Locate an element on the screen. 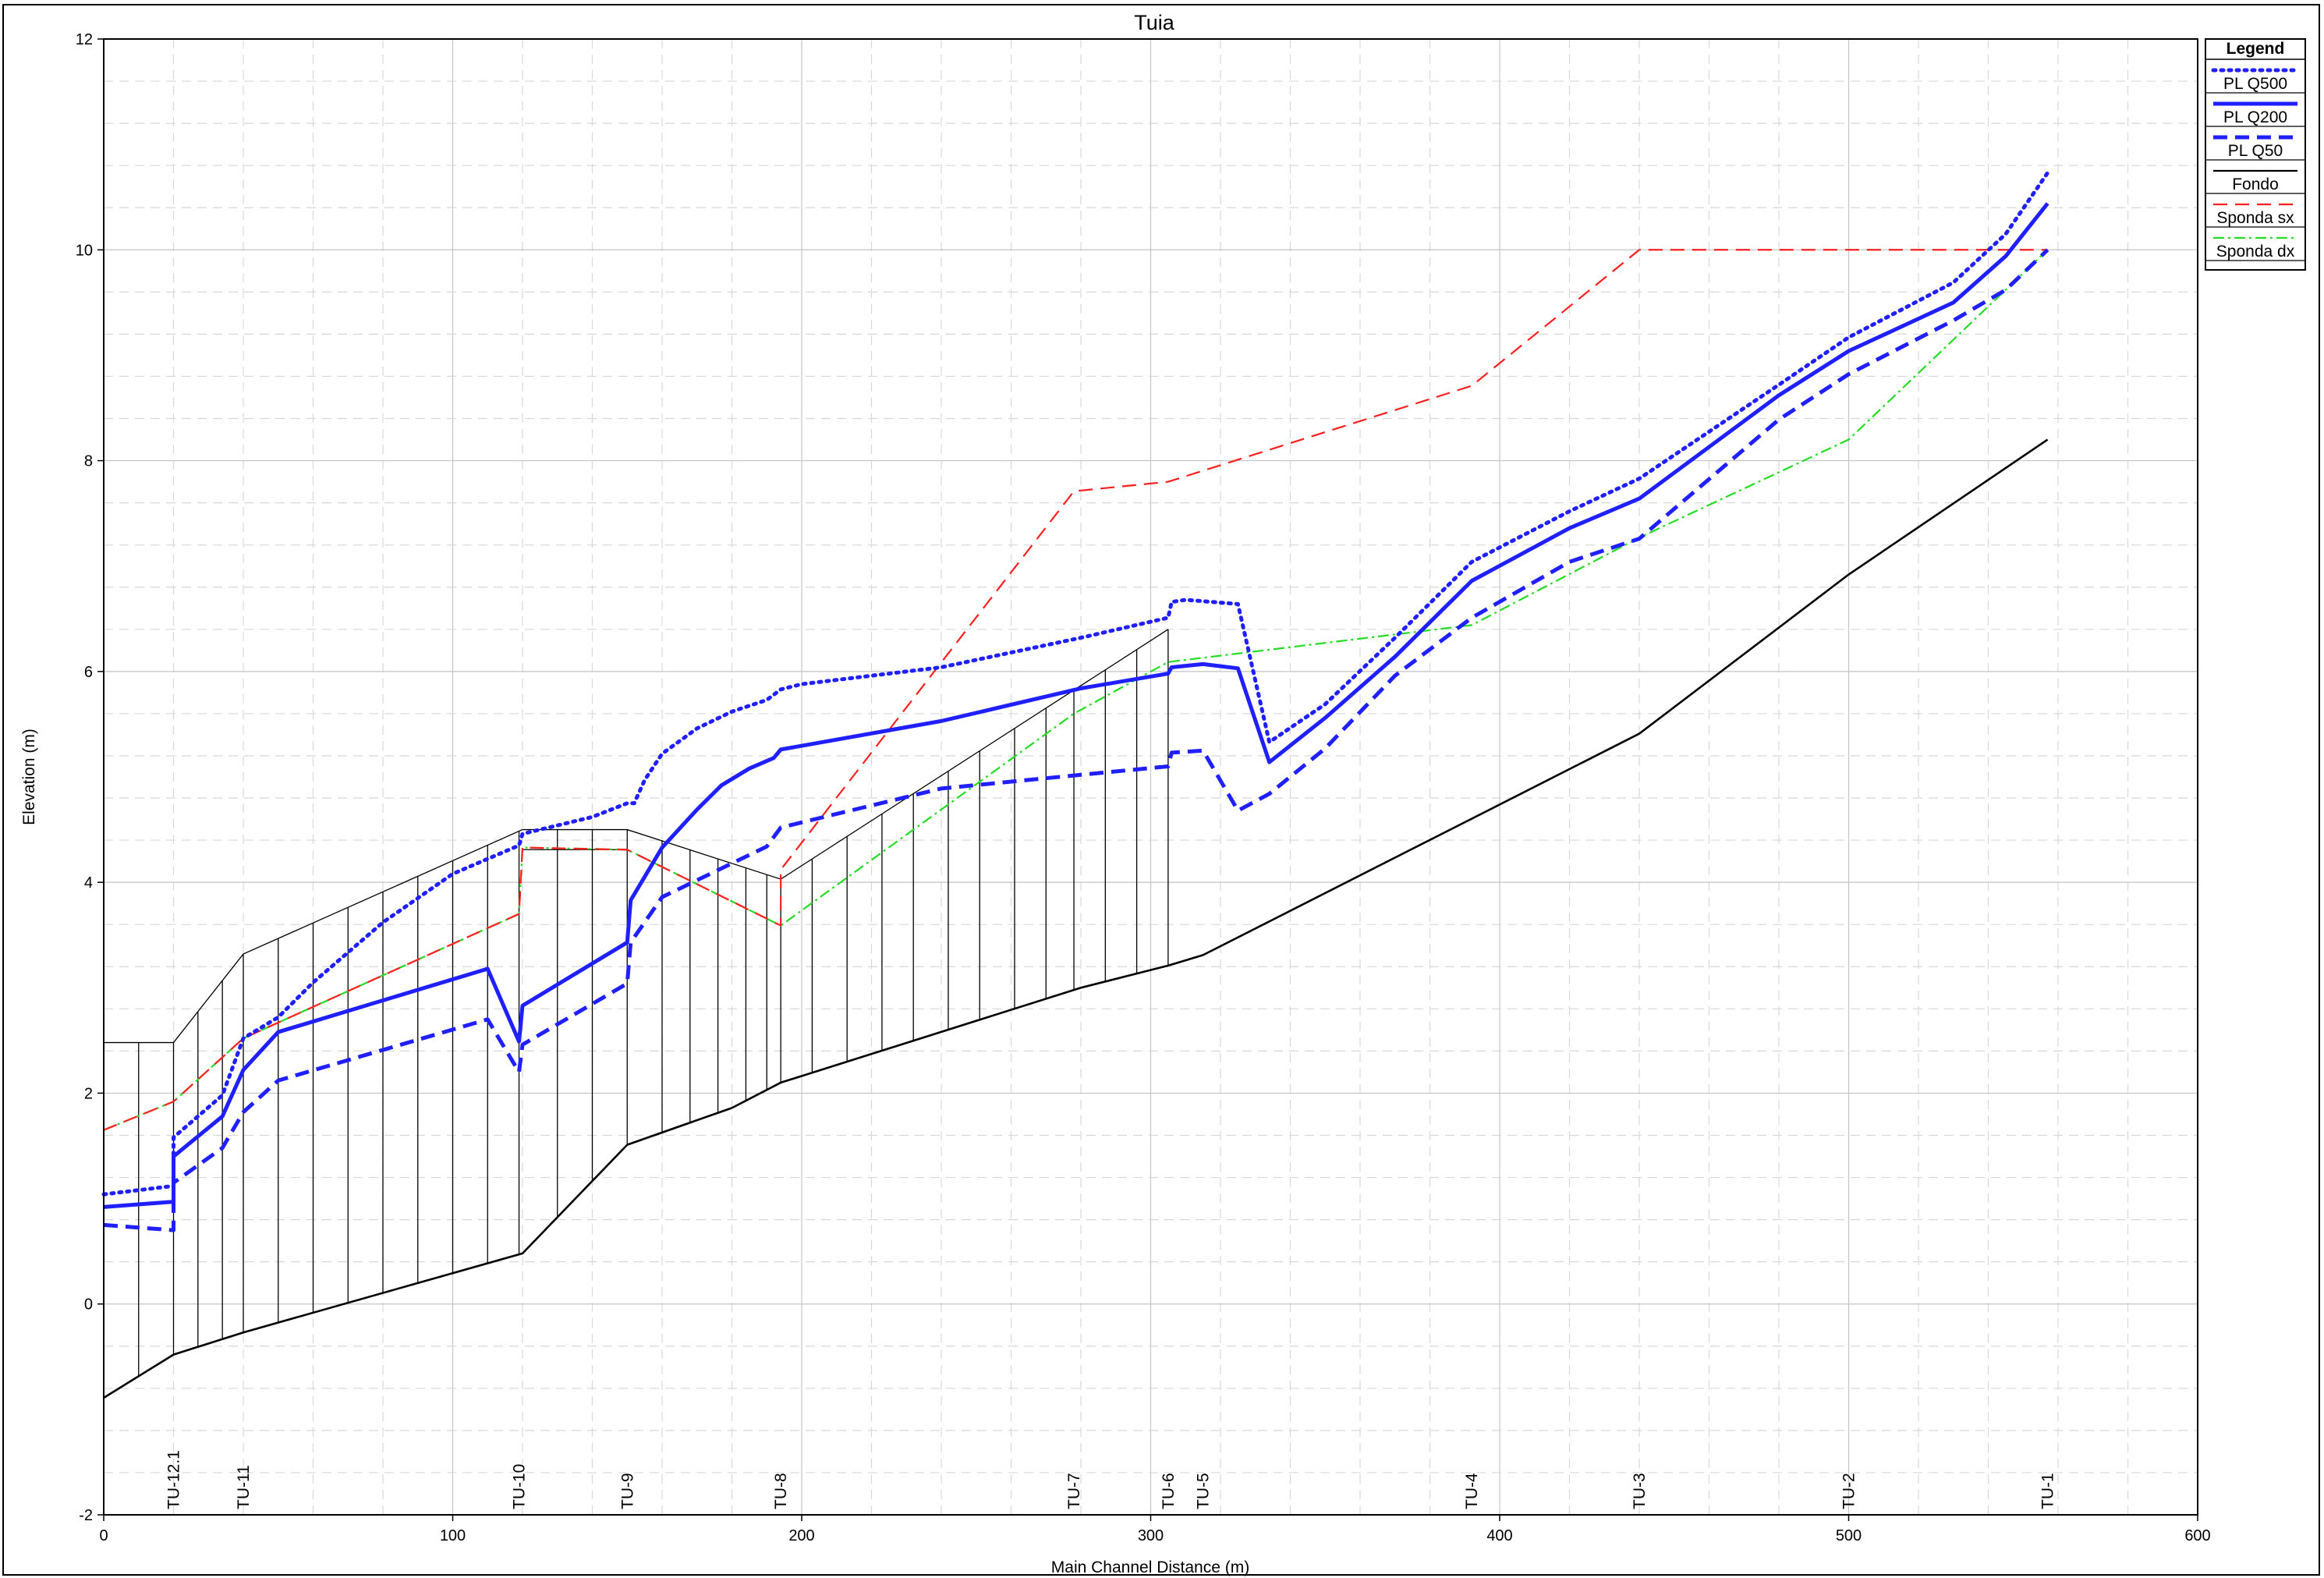 Image resolution: width=2324 pixels, height=1578 pixels. x-axis-title: Main Channel Distance (m) is located at coordinates (1150, 1567).